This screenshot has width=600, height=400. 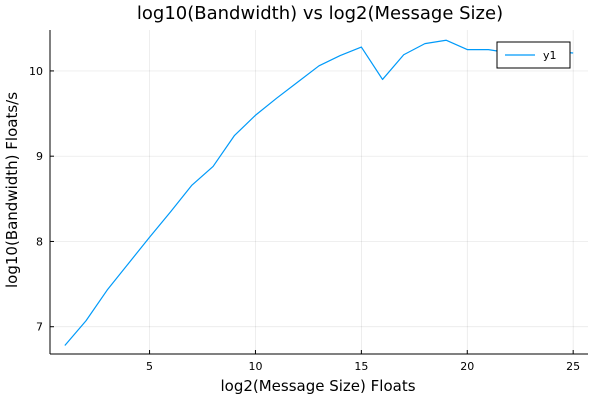 What do you see at coordinates (36, 71) in the screenshot?
I see `y-tick-label: 10` at bounding box center [36, 71].